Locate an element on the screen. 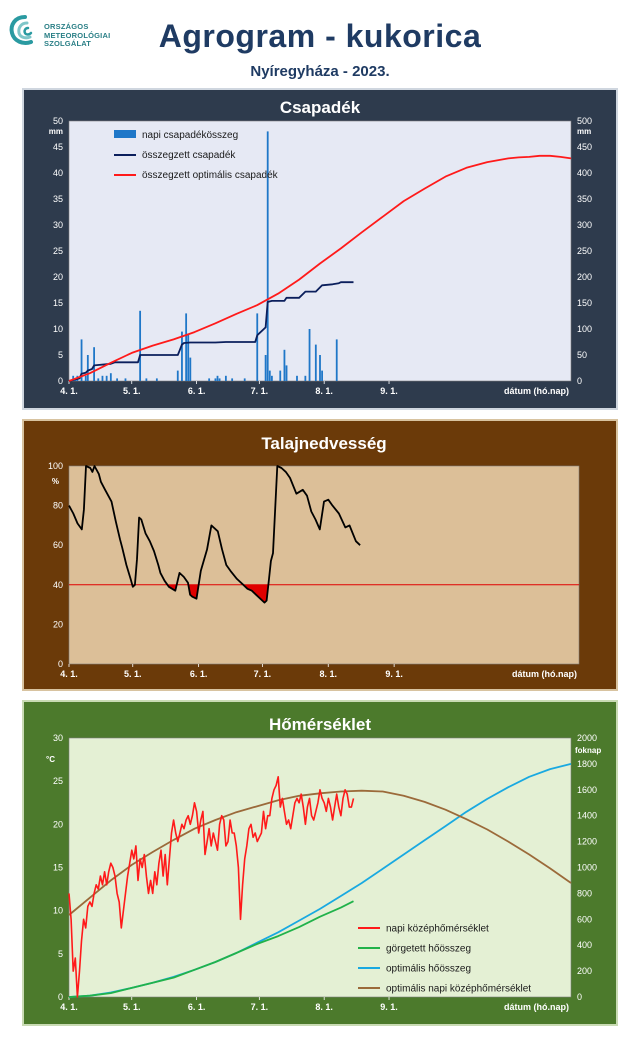  y-unit-left: °C is located at coordinates (50, 759).